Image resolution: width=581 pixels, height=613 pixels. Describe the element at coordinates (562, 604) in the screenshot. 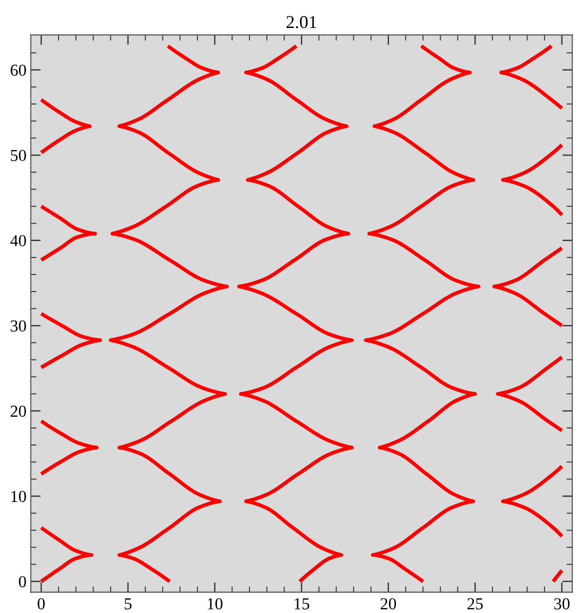

I see `x-tick-label: 30` at that location.